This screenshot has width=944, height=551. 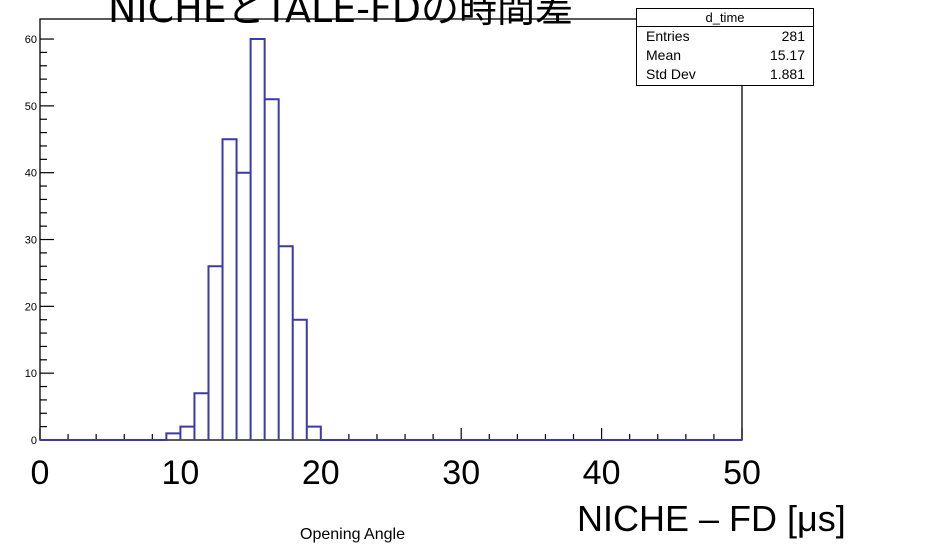 What do you see at coordinates (725, 18) in the screenshot?
I see `stats-histogram-name: d_time` at bounding box center [725, 18].